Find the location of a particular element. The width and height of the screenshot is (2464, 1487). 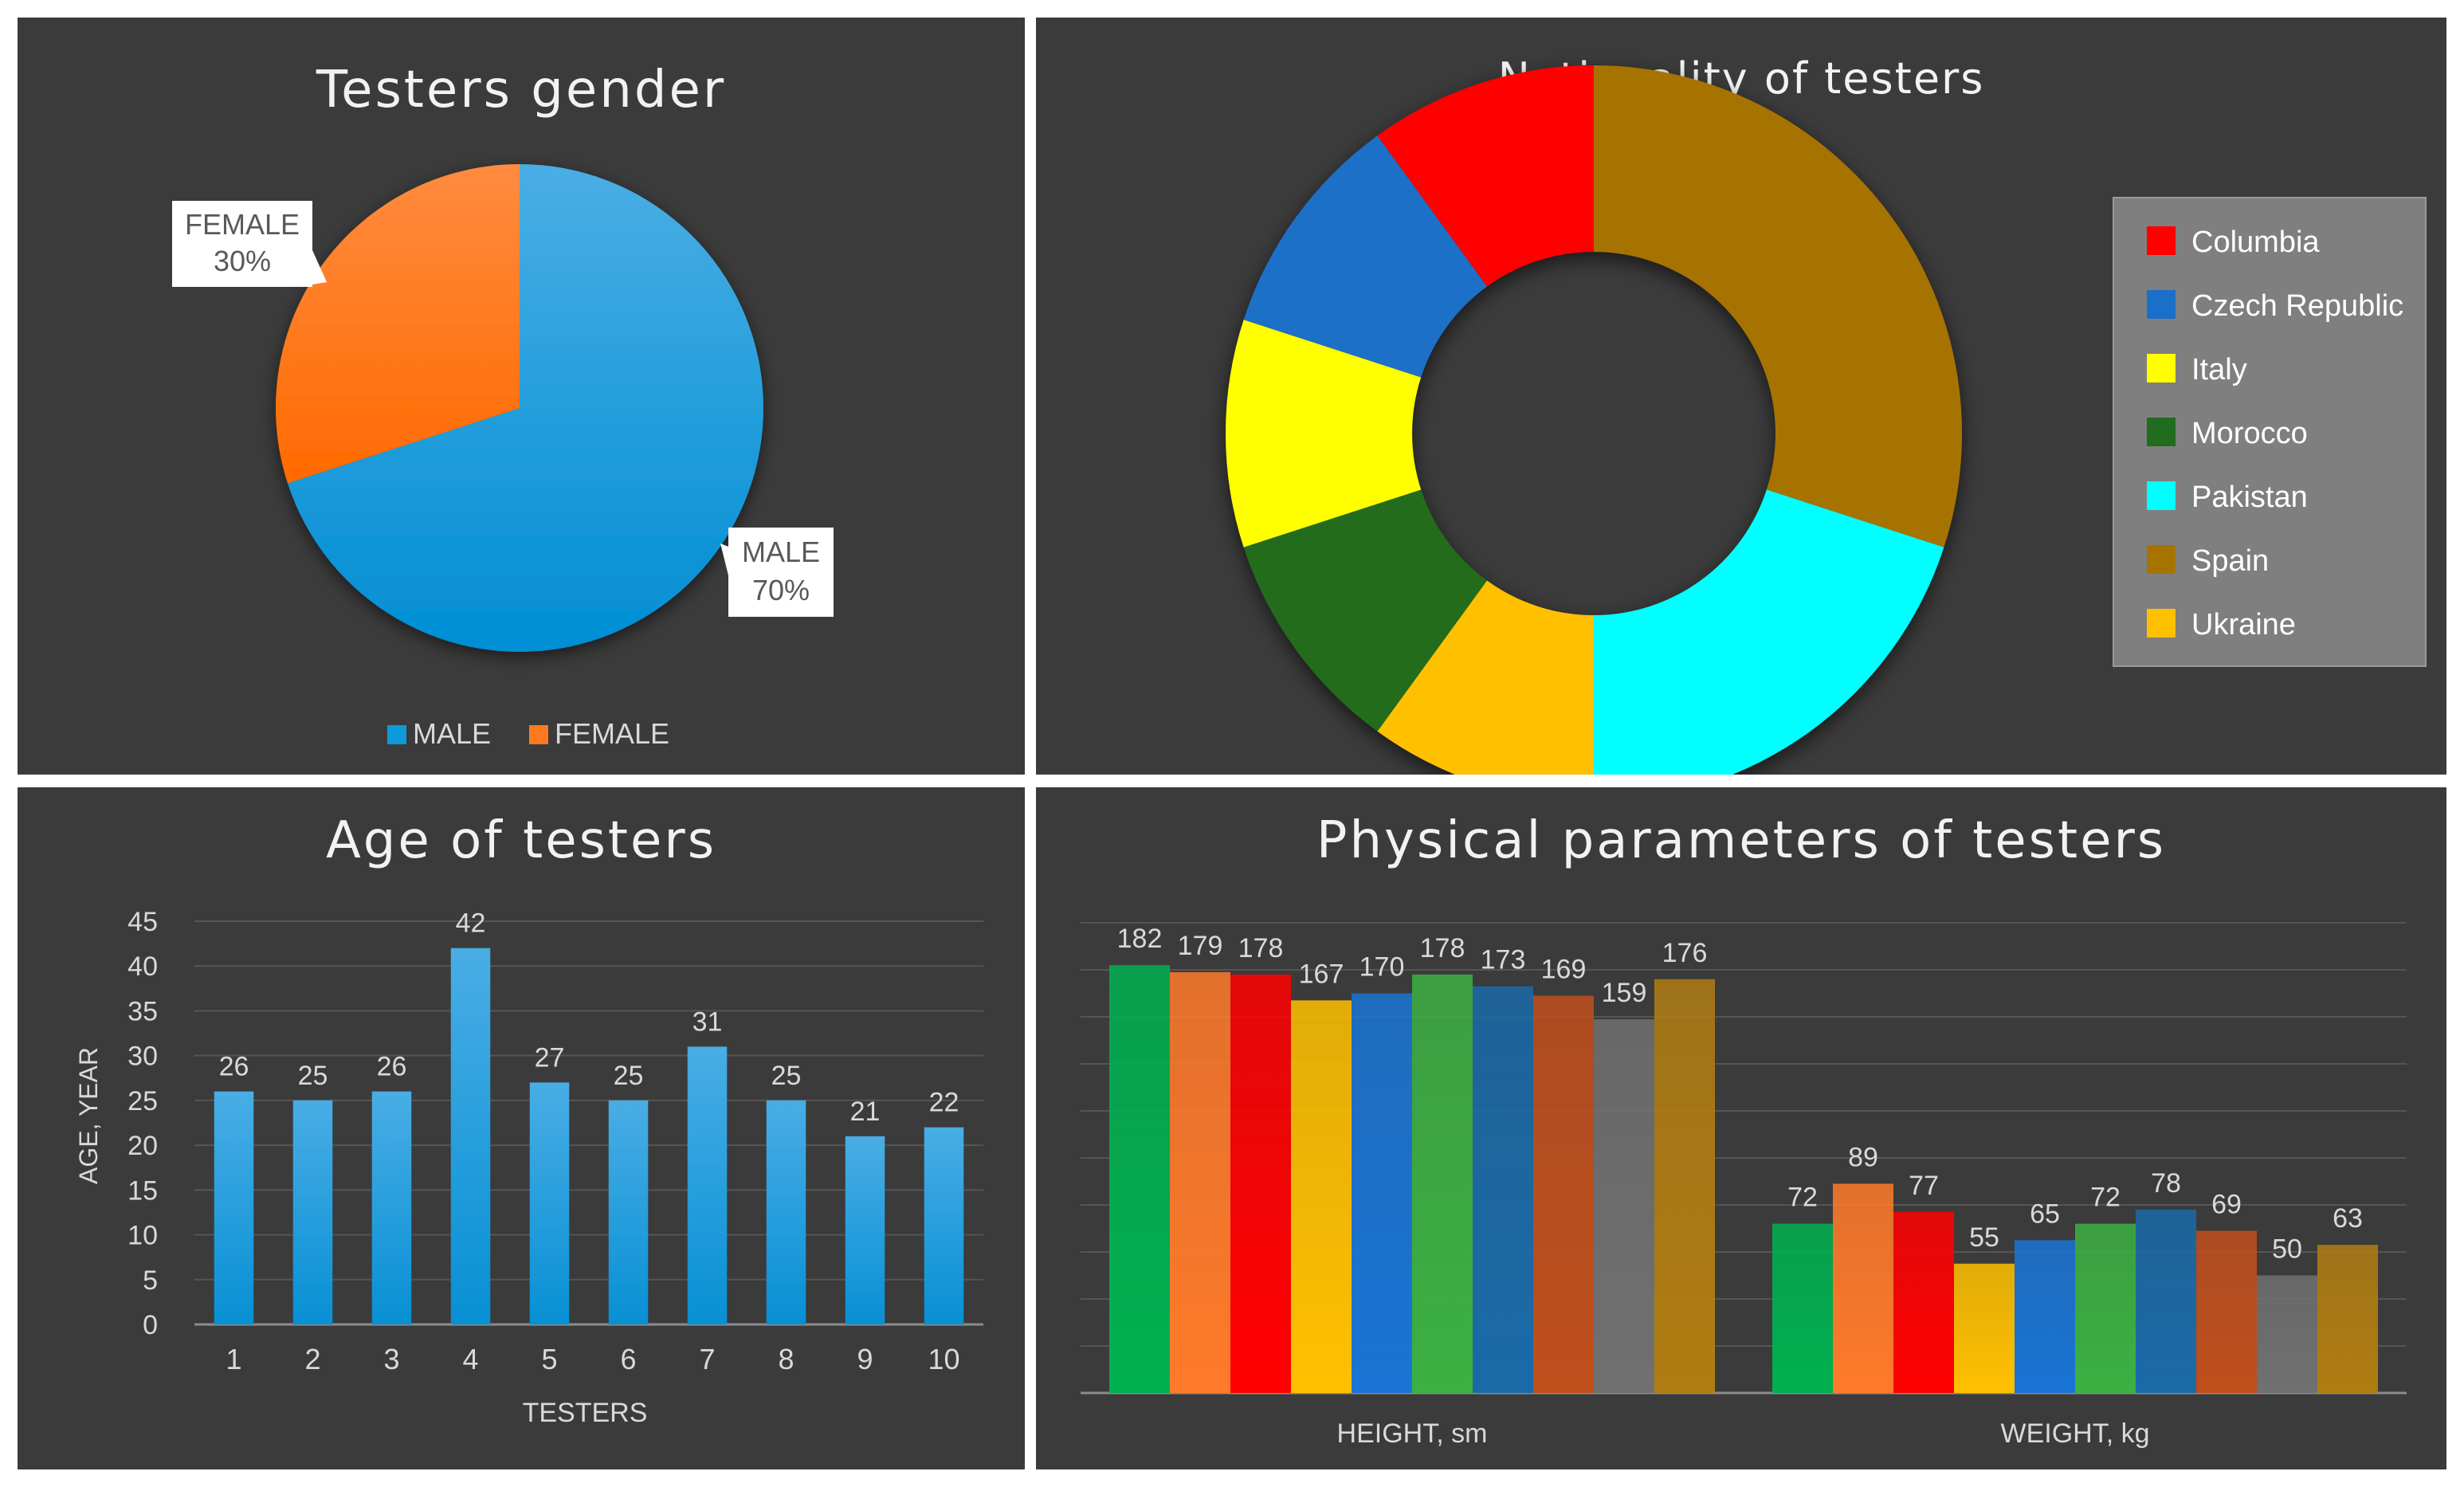

age-y-tick-label: 0 is located at coordinates (150, 1325).